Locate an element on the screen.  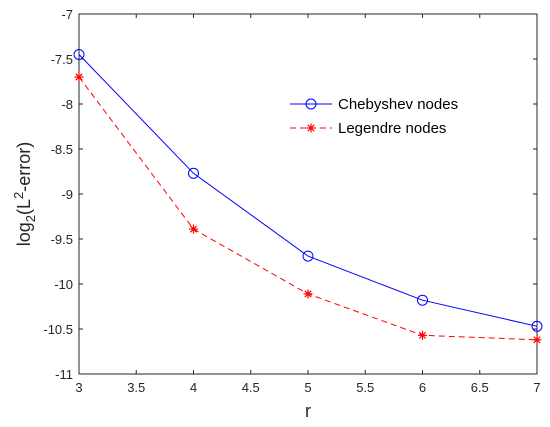
x-tick-label: 5.5 is located at coordinates (365, 387).